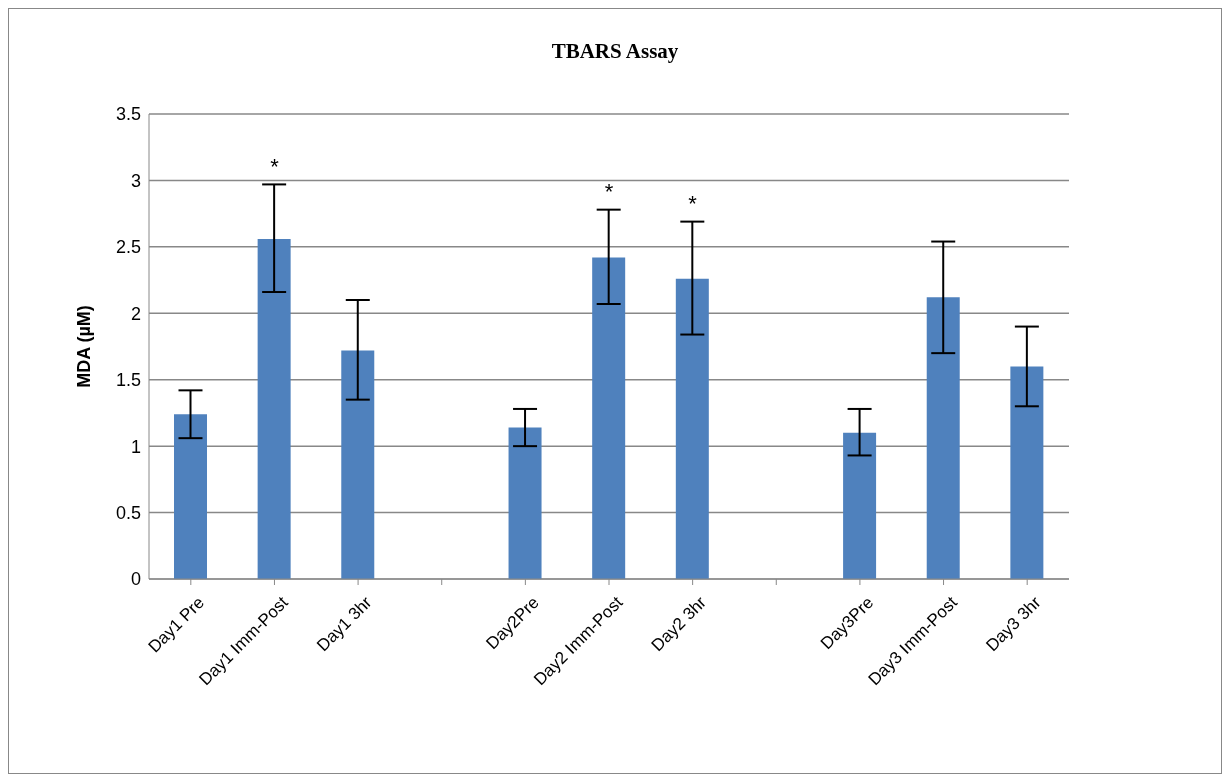  What do you see at coordinates (128, 114) in the screenshot?
I see `y-tick-label: 3.5` at bounding box center [128, 114].